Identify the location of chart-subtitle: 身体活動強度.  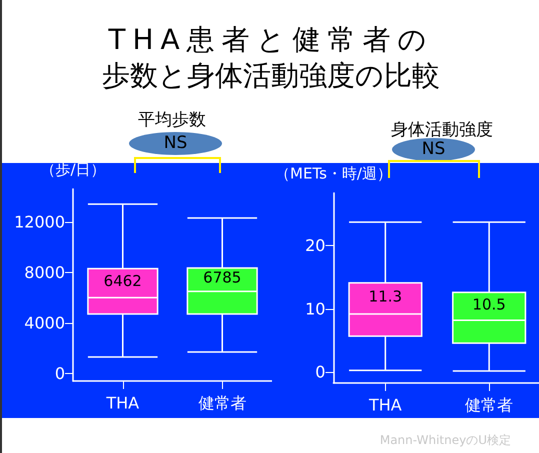
(442, 130).